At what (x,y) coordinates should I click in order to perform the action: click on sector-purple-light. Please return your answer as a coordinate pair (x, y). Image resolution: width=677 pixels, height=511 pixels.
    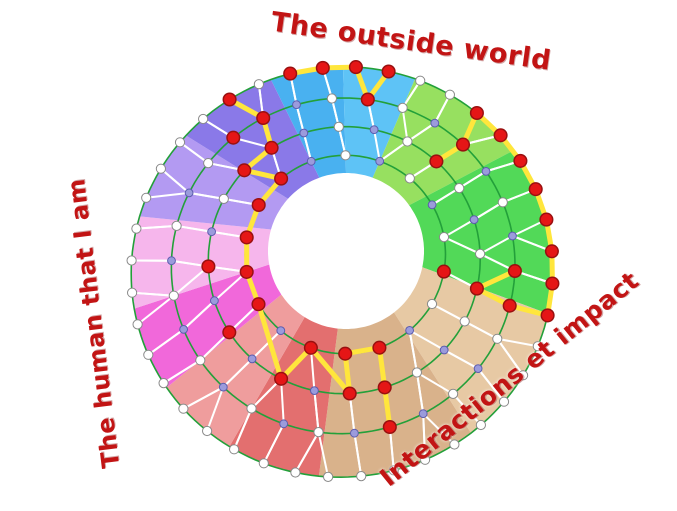
    Looking at the image, I should click on (213, 182).